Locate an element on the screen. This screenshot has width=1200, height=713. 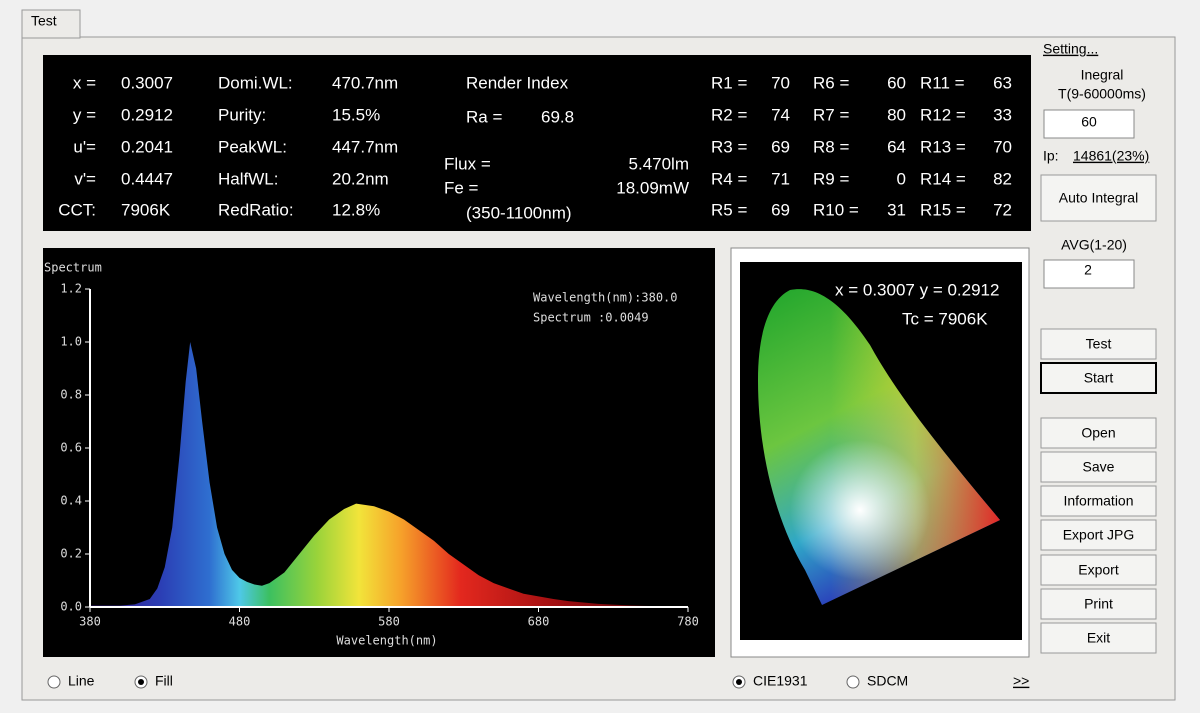
r-value: 60 is located at coordinates (896, 82).